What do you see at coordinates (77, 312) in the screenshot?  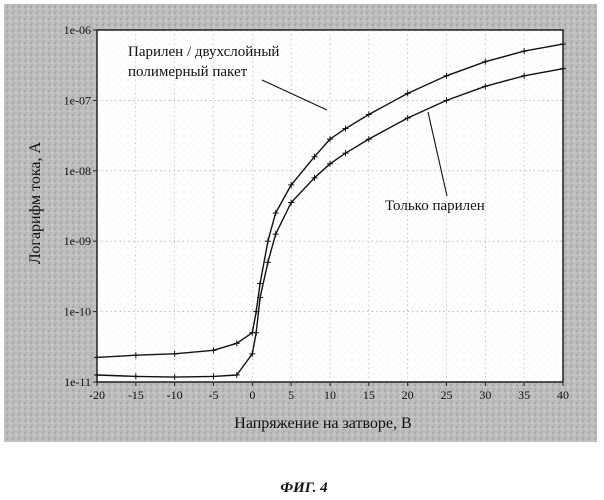 I see `y-tick-label: 1e-10` at bounding box center [77, 312].